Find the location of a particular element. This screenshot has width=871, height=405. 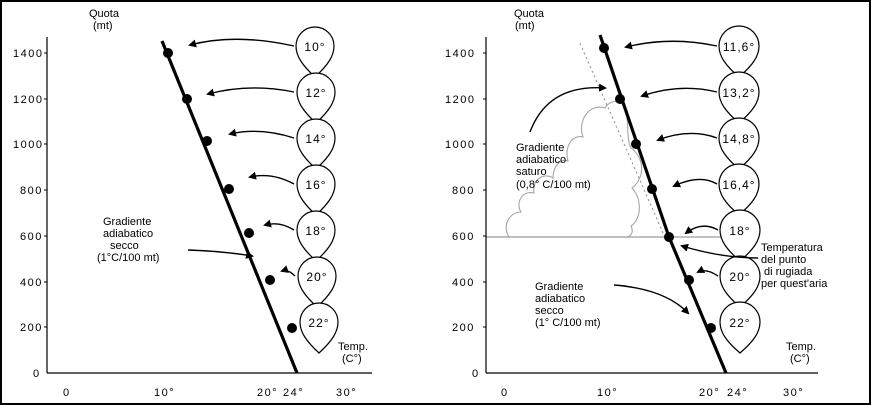

y-tick-label: 200 is located at coordinates (31, 328).